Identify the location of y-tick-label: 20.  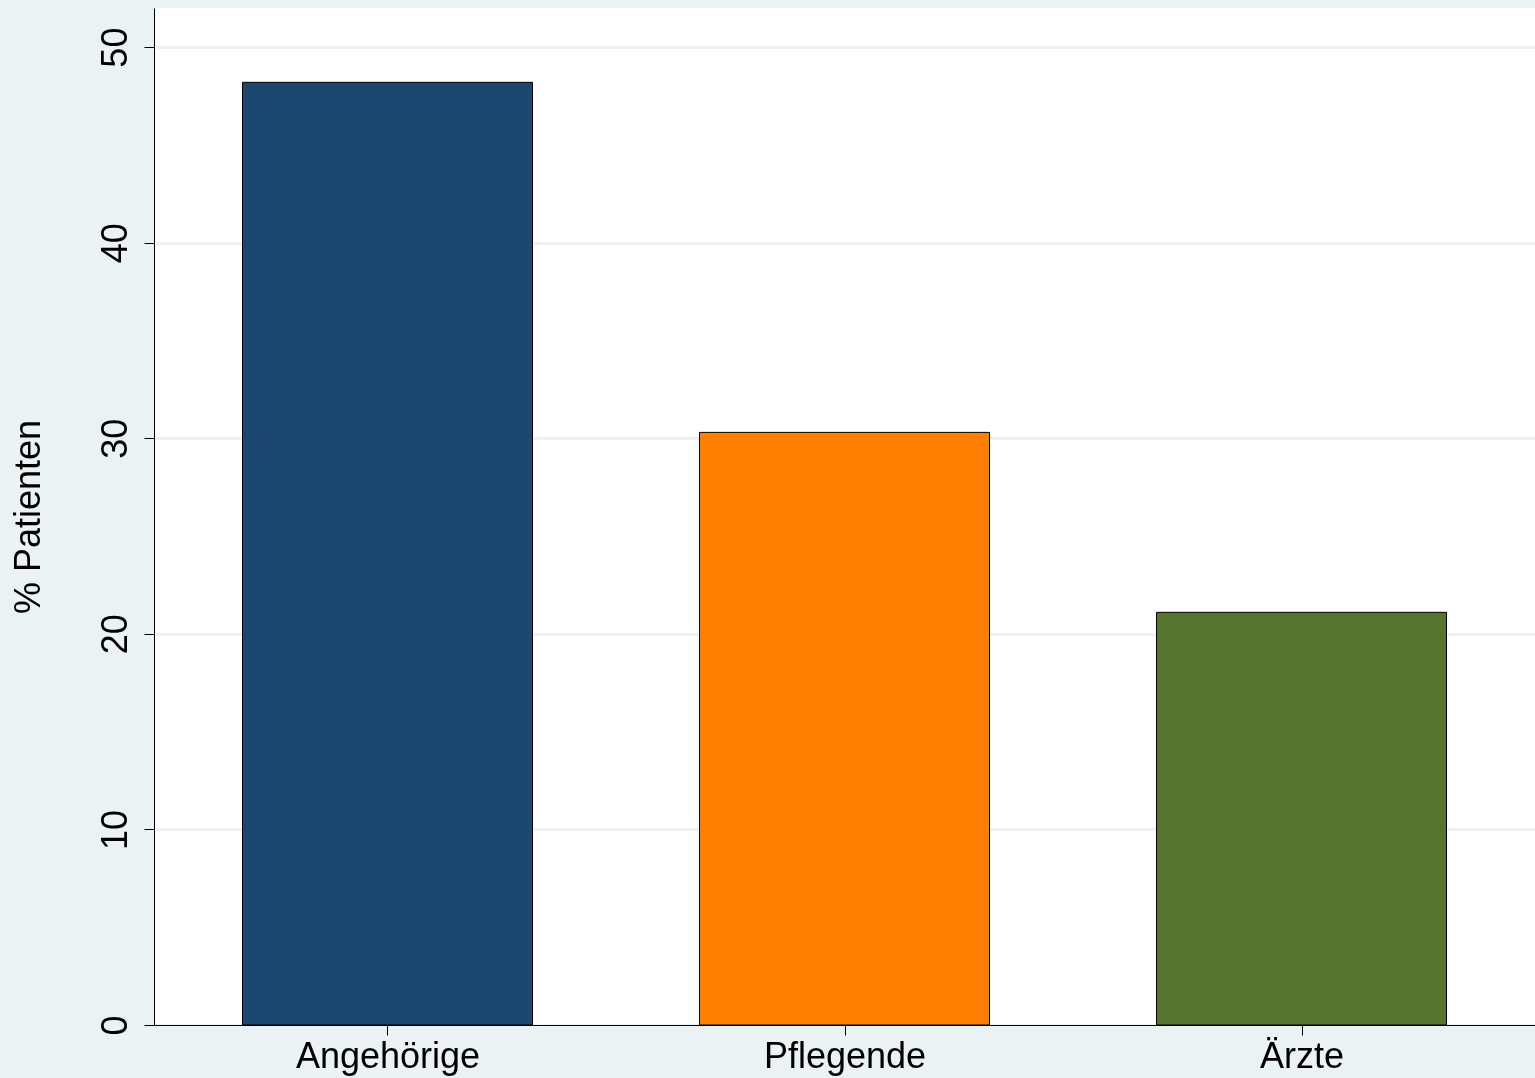
(114, 634).